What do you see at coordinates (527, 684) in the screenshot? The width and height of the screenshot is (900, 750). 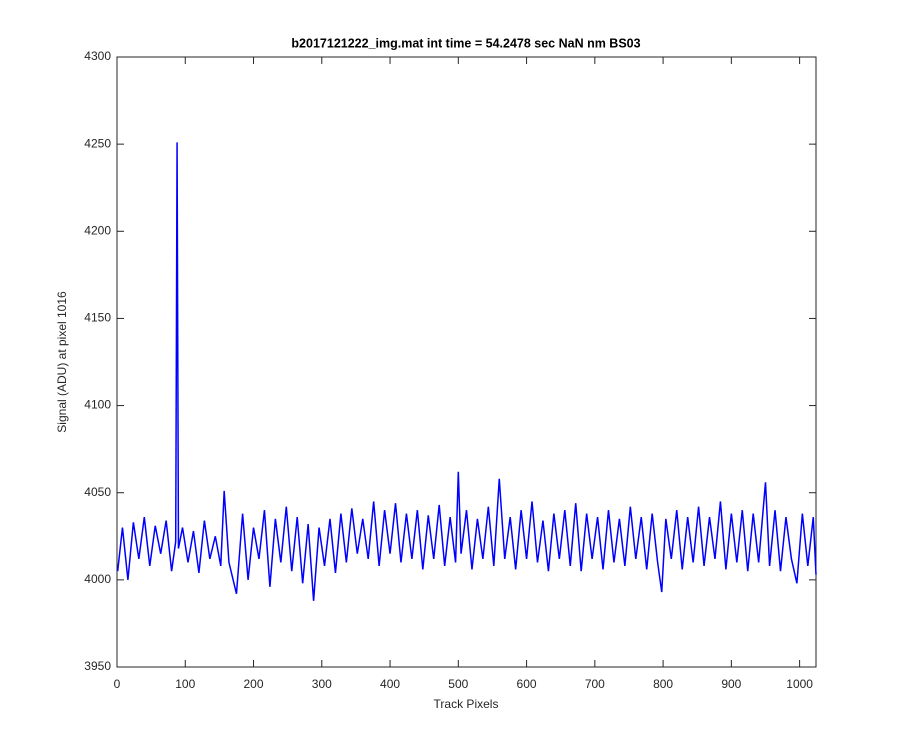 I see `x-tick-label: 600` at bounding box center [527, 684].